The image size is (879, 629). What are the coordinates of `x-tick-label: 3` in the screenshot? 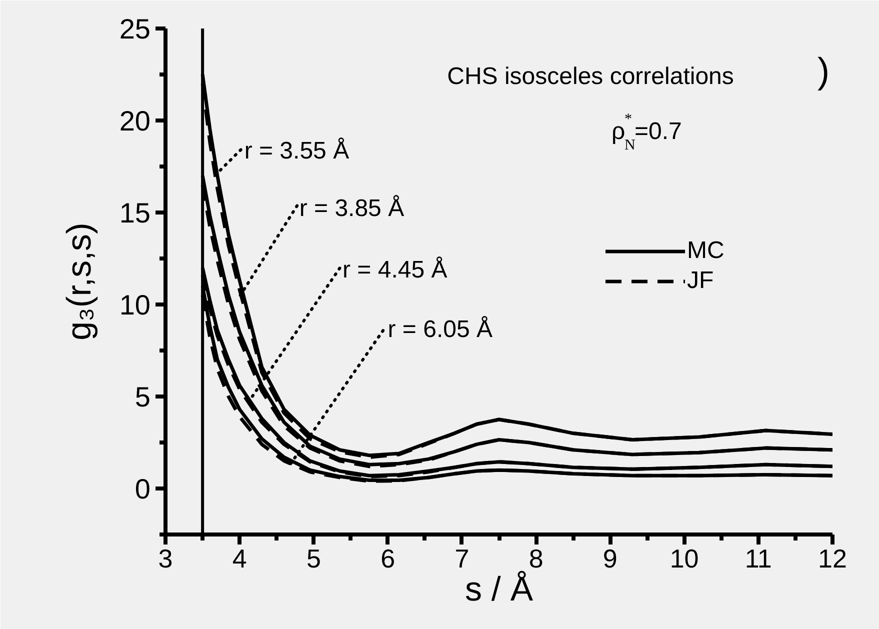 It's located at (165, 559).